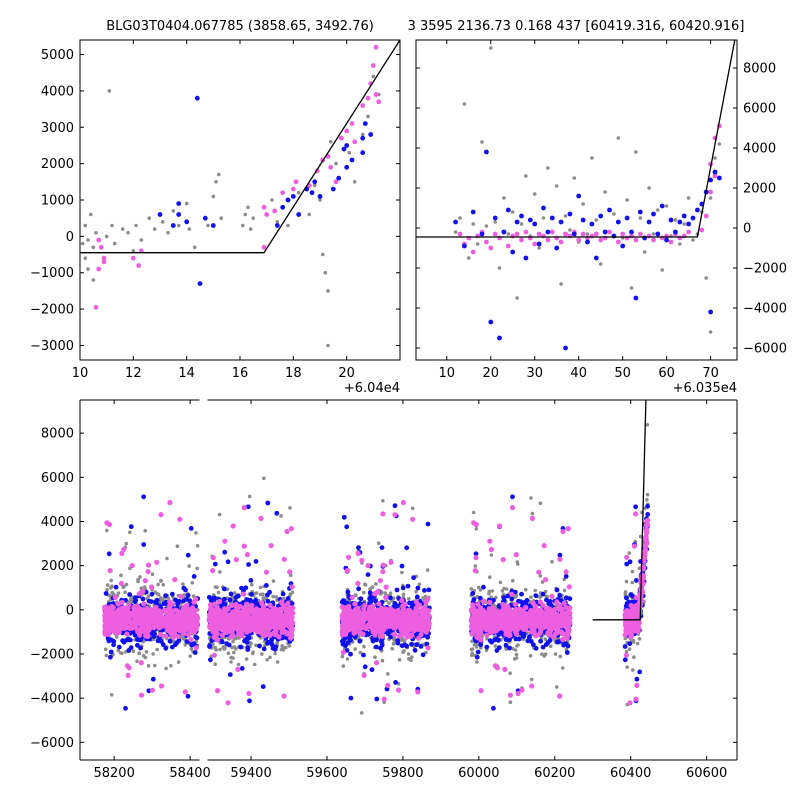 This screenshot has width=800, height=800. What do you see at coordinates (240, 26) in the screenshot?
I see `title-left: BLG03T0404.067785 (3858.65, 3492.76)` at bounding box center [240, 26].